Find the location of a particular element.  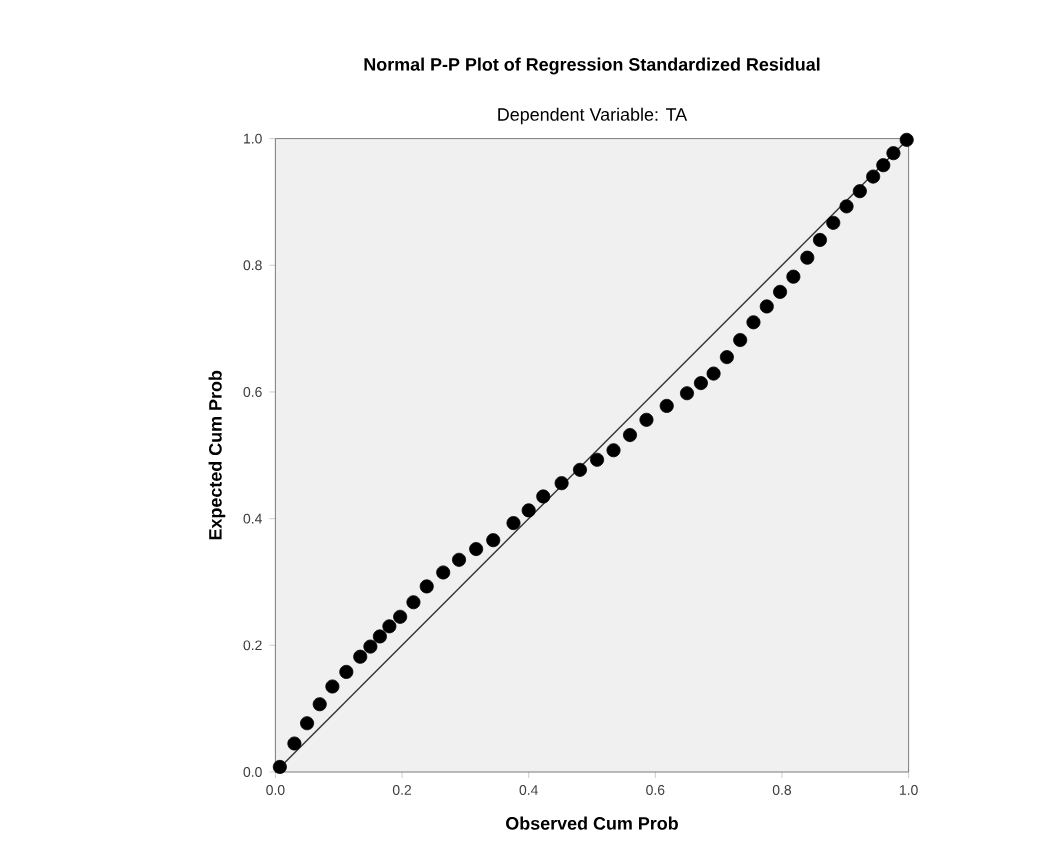

x-axis-title: Observed Cum Prob is located at coordinates (592, 823).